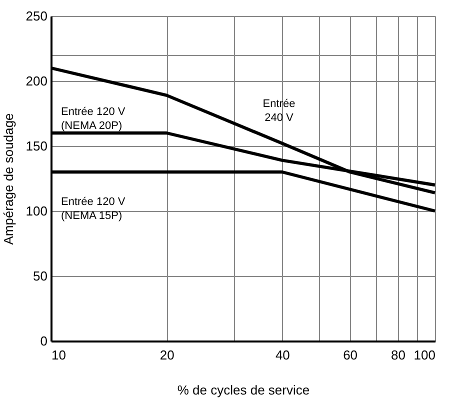  What do you see at coordinates (167, 355) in the screenshot?
I see `x-tick-label: 20` at bounding box center [167, 355].